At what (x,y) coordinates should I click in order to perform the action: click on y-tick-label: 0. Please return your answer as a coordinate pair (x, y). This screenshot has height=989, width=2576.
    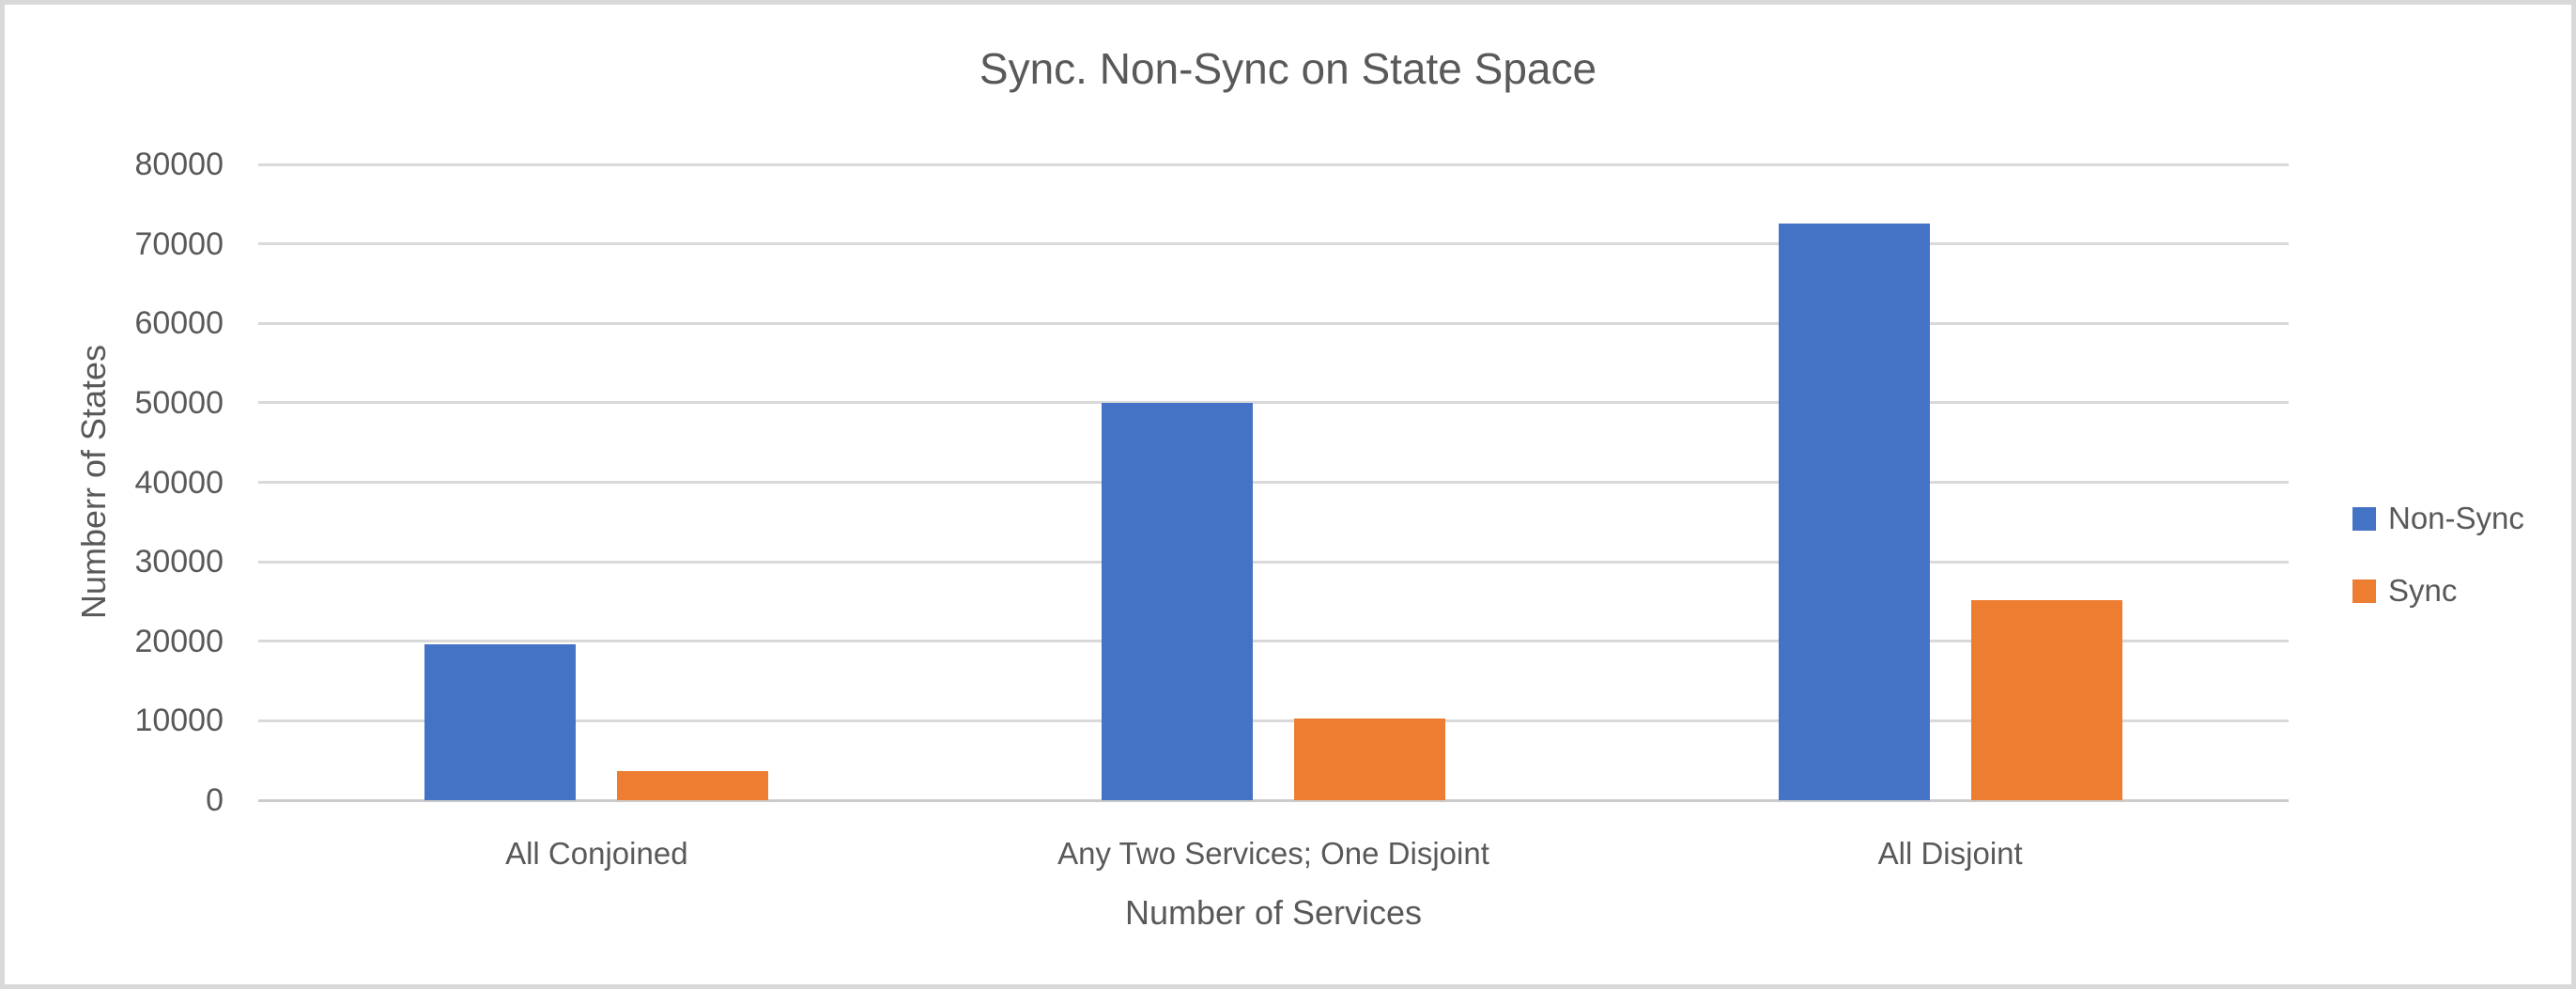
    Looking at the image, I should click on (215, 800).